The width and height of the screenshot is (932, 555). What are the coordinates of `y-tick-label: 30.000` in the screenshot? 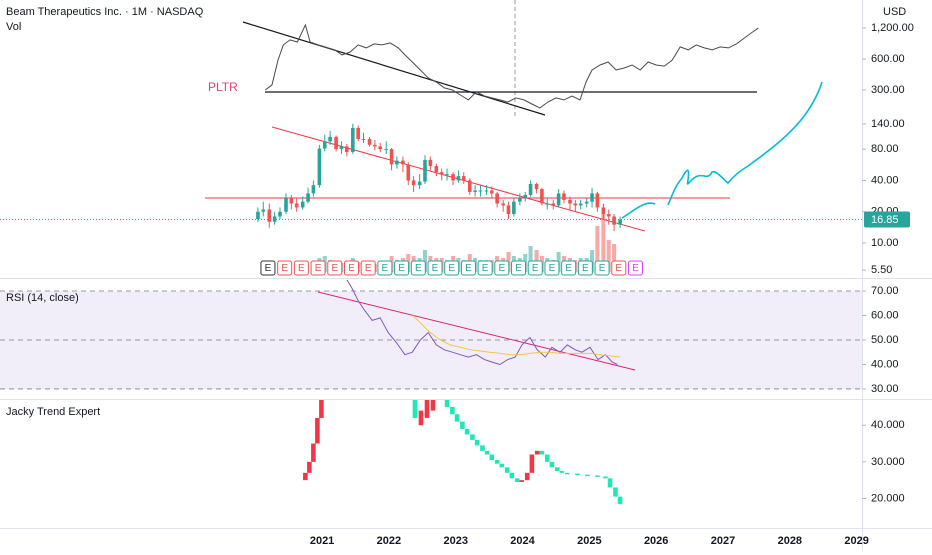 It's located at (888, 462).